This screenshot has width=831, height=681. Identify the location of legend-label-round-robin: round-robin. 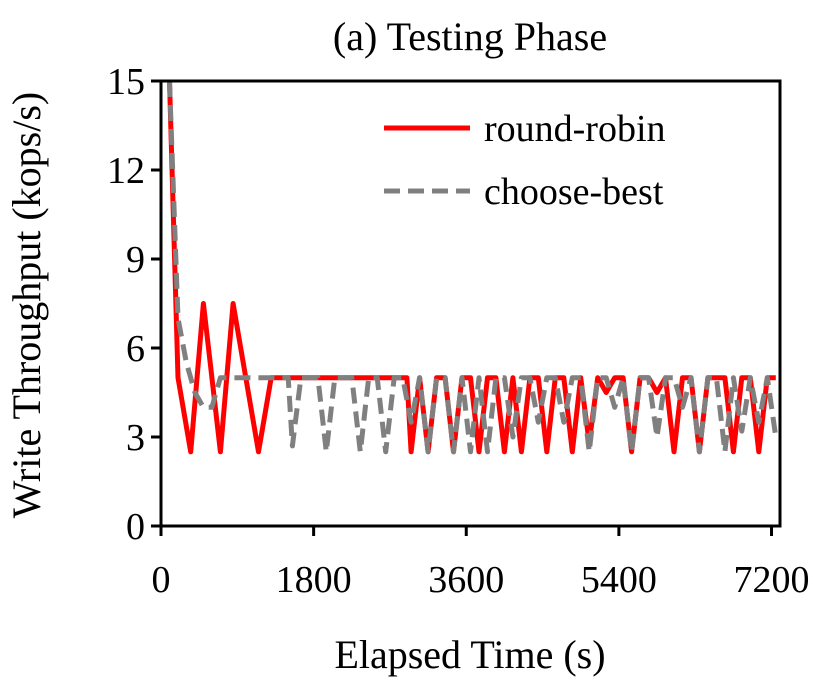
(575, 129).